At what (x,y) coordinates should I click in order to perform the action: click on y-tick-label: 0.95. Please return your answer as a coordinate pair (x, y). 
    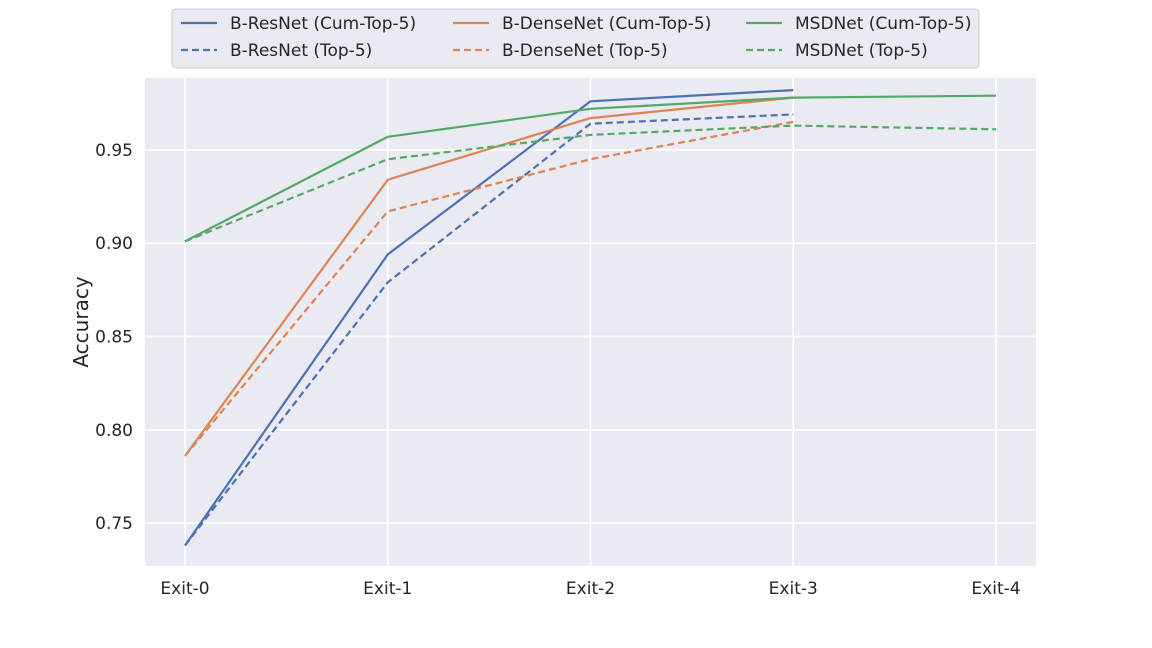
    Looking at the image, I should click on (114, 151).